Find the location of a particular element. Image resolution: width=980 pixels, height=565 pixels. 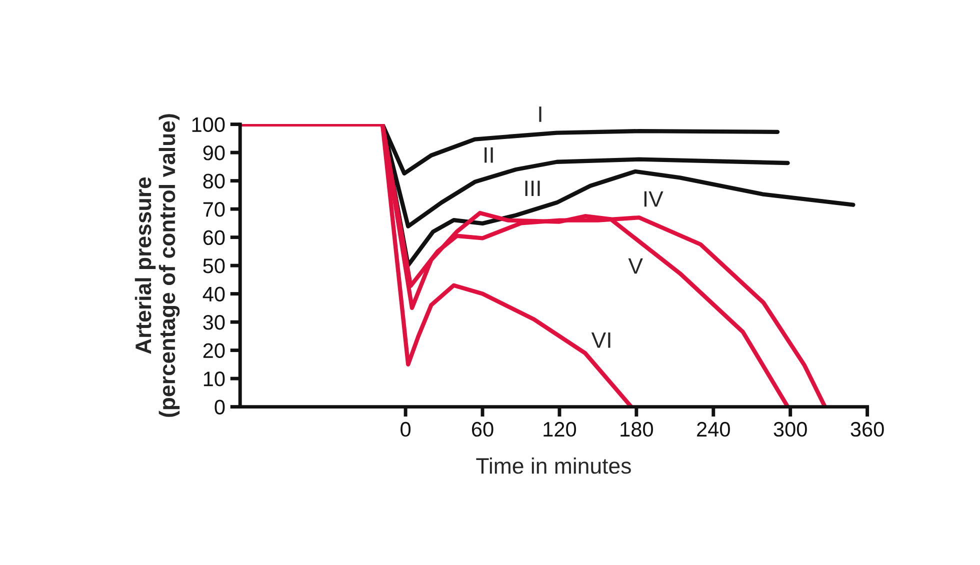

y-tick-label: 40 is located at coordinates (213, 294).